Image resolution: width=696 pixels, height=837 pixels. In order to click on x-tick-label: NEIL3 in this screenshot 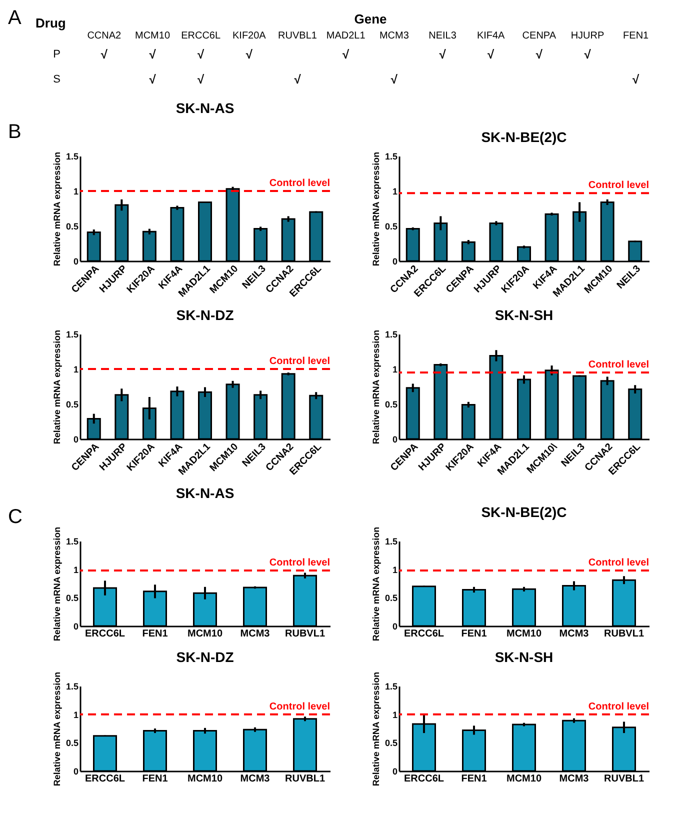, I will do `click(442, 36)`.